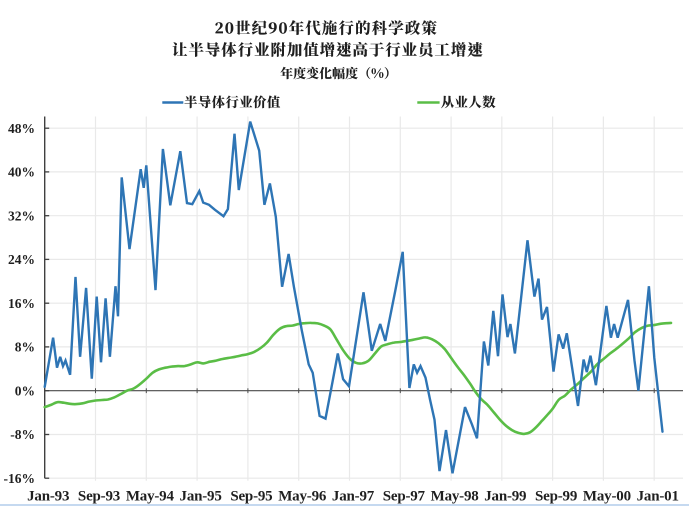  Describe the element at coordinates (22, 434) in the screenshot. I see `svg-text: -8%` at that location.